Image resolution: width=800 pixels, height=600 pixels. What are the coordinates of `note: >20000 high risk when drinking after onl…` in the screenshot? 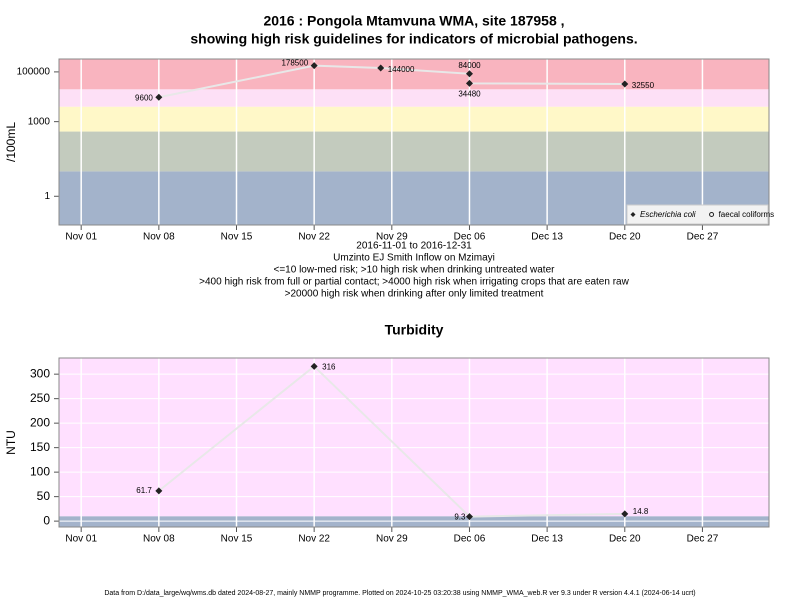 It's located at (414, 294).